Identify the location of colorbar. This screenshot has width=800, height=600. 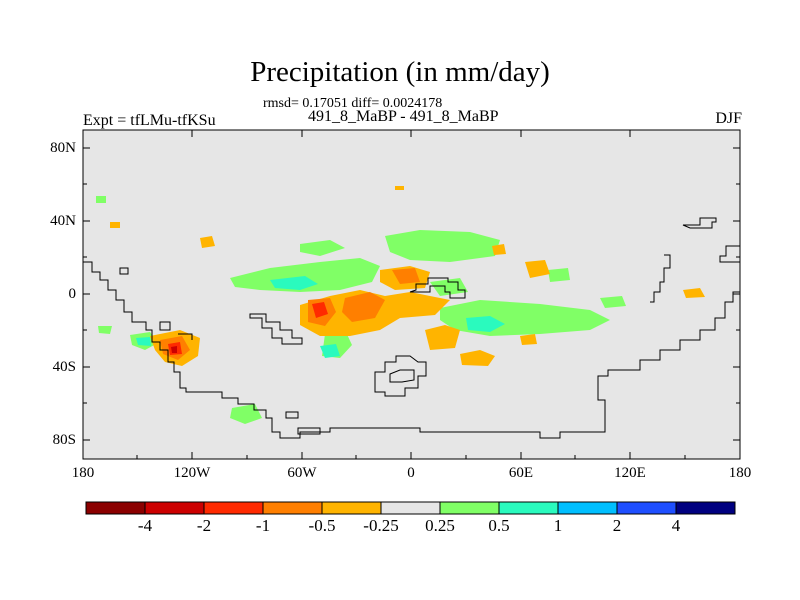
(410, 508).